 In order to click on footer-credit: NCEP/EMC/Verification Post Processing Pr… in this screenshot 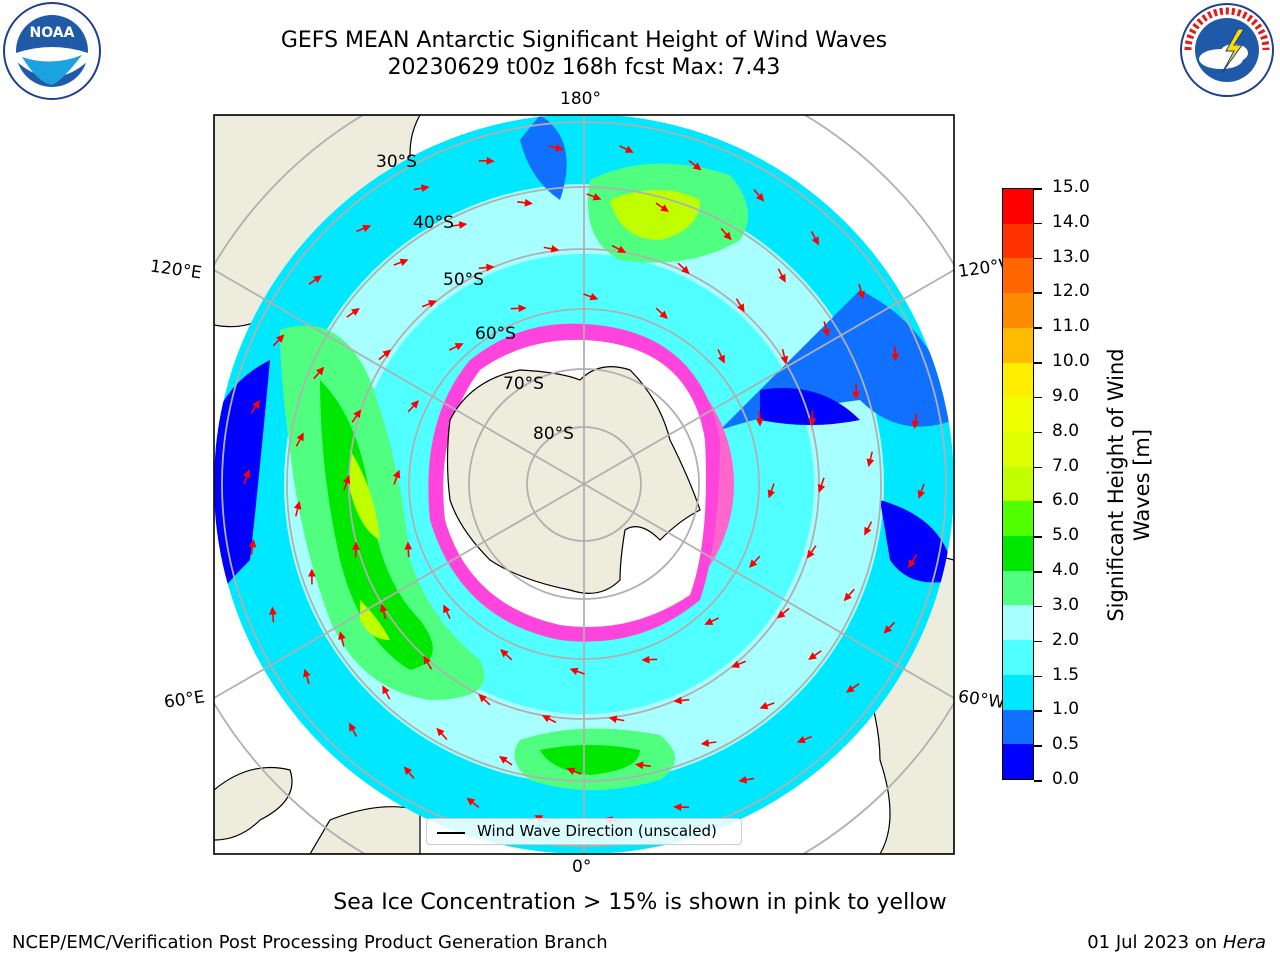, I will do `click(310, 942)`.